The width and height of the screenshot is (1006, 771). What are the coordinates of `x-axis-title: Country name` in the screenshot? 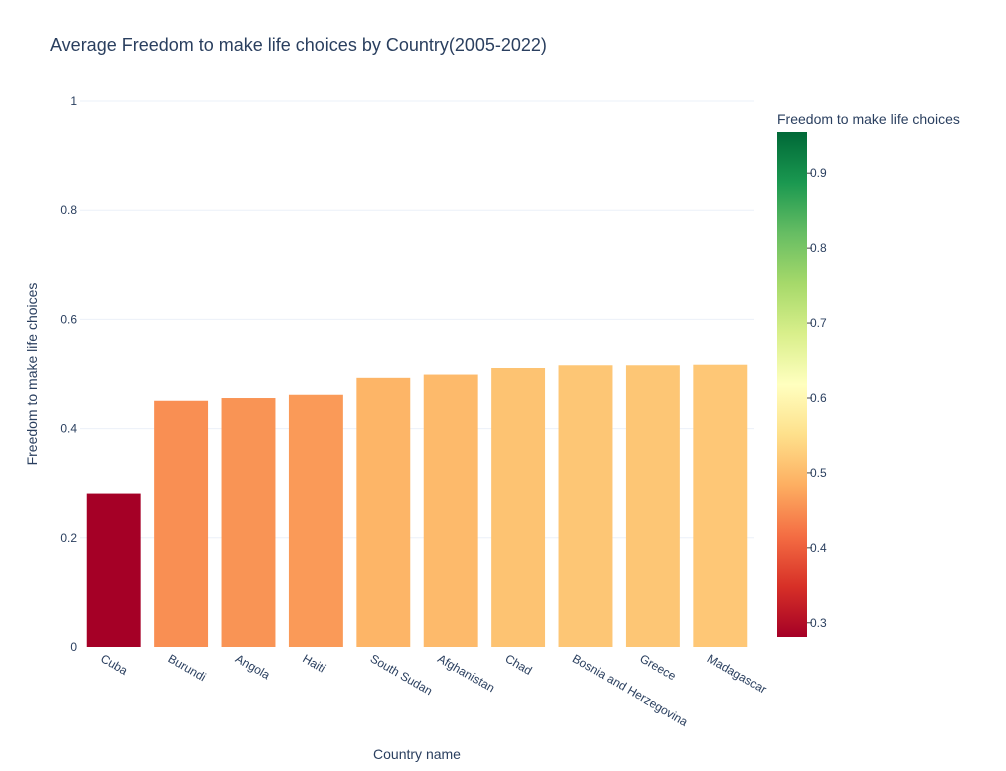 It's located at (417, 754).